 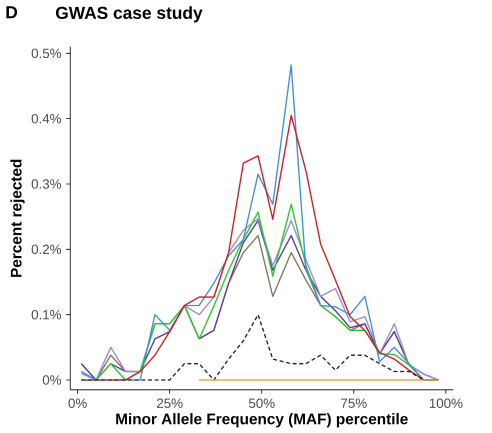 I want to click on y-tick-label: 0.3%, so click(x=47, y=184).